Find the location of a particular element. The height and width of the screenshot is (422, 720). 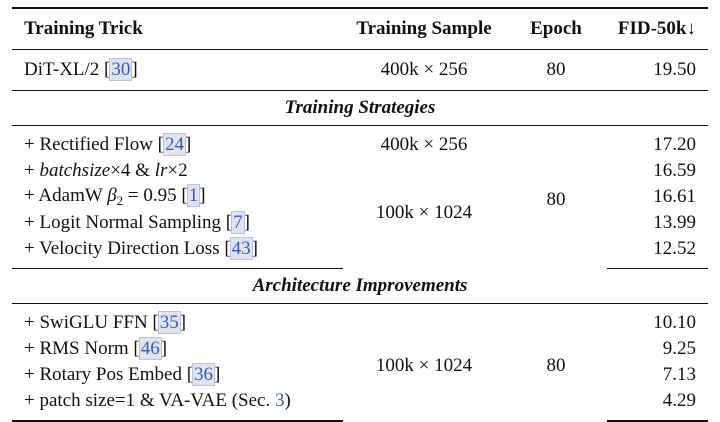

trick-text: + patch size=1 & VA-VAE (Sec. is located at coordinates (149, 400).